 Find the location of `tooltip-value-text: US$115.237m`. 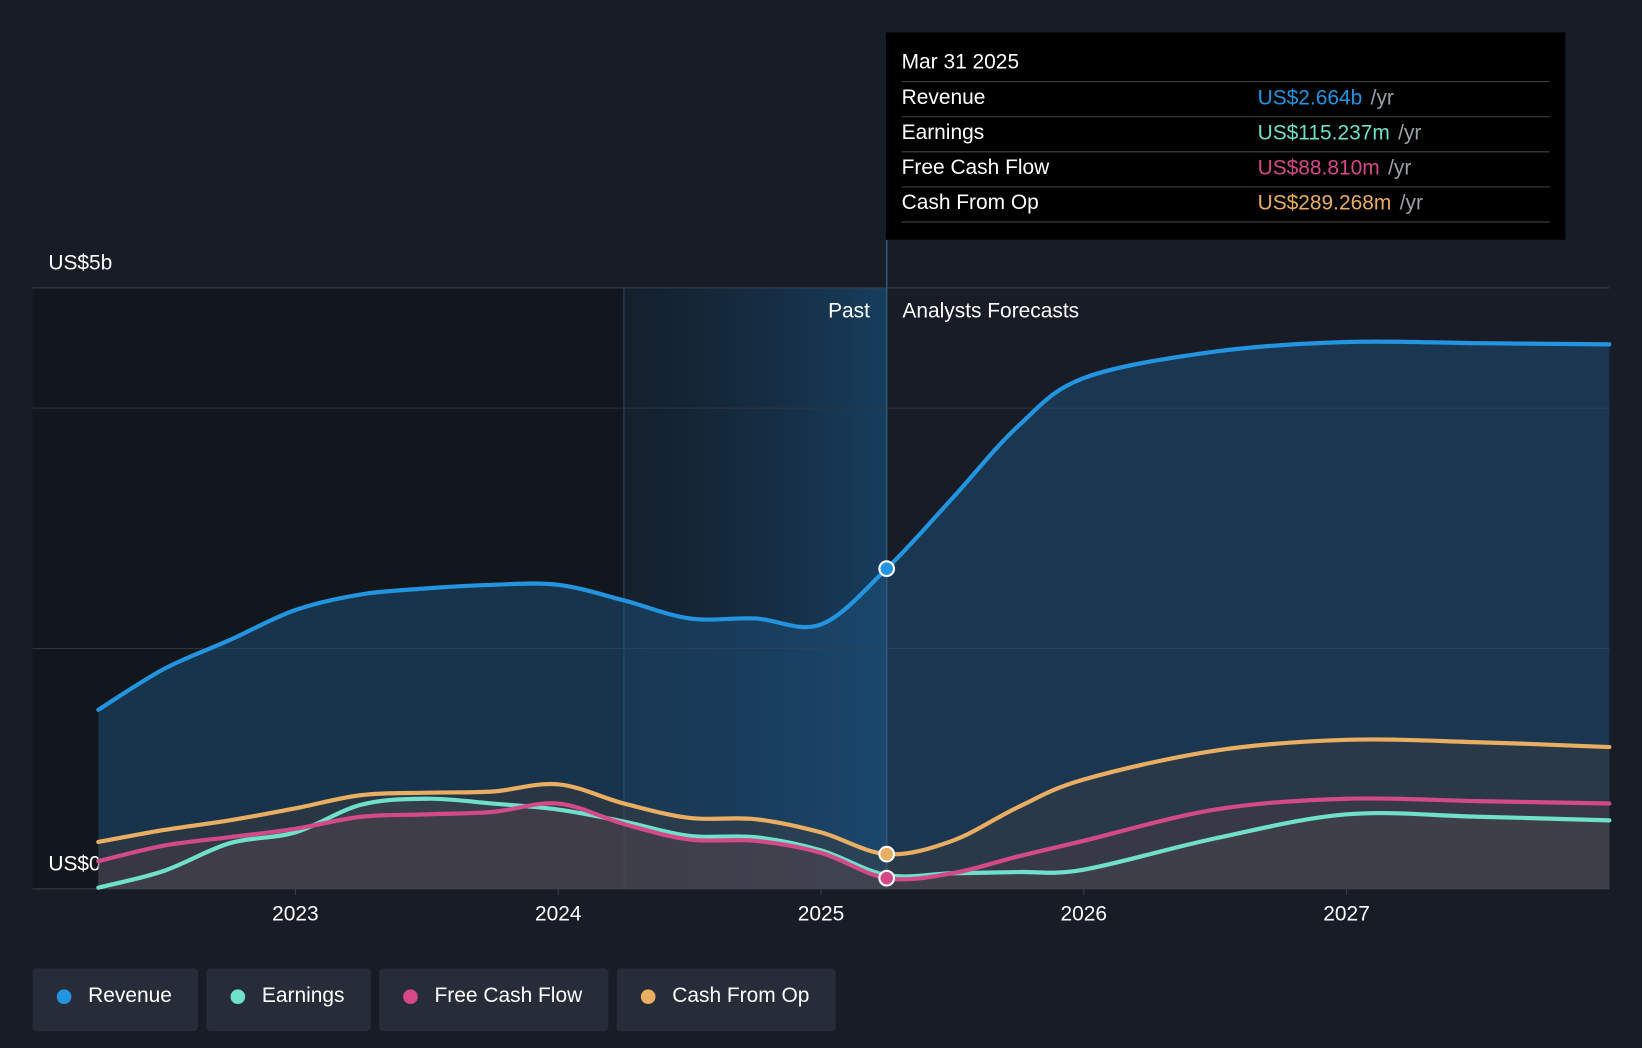

tooltip-value-text: US$115.237m is located at coordinates (1324, 132).